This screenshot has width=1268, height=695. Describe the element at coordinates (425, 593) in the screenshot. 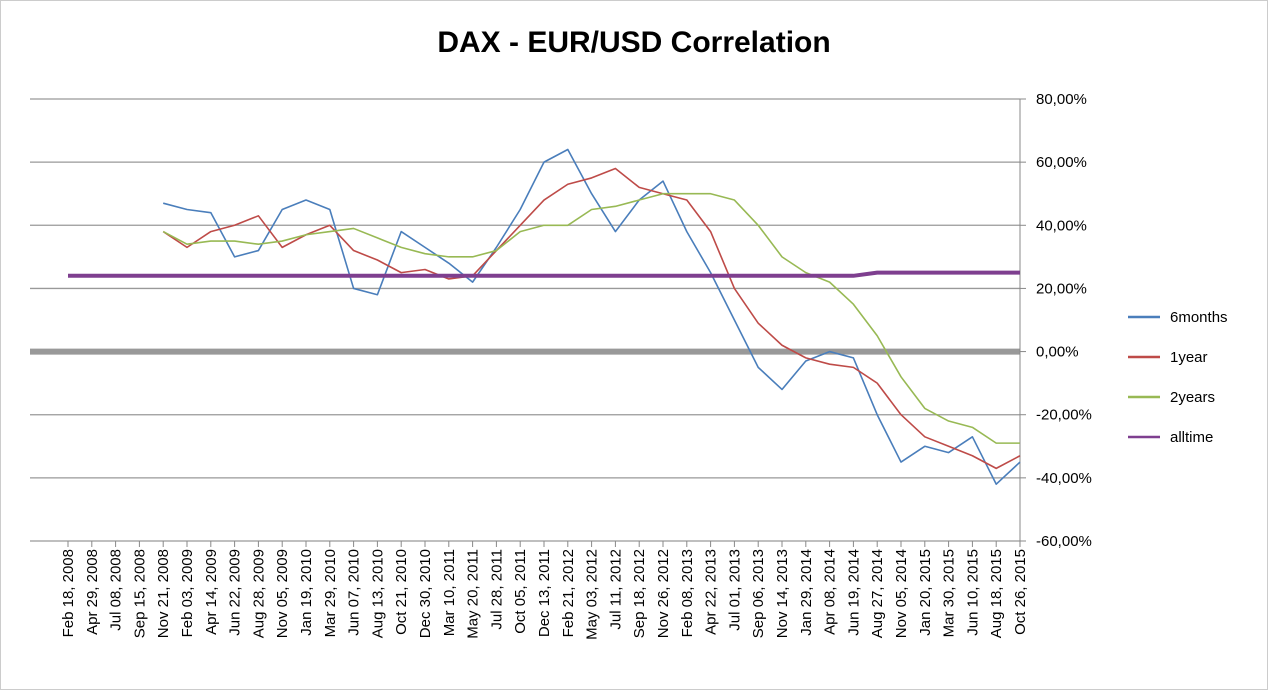

I see `x-tick-label: Dec 30, 2010` at that location.